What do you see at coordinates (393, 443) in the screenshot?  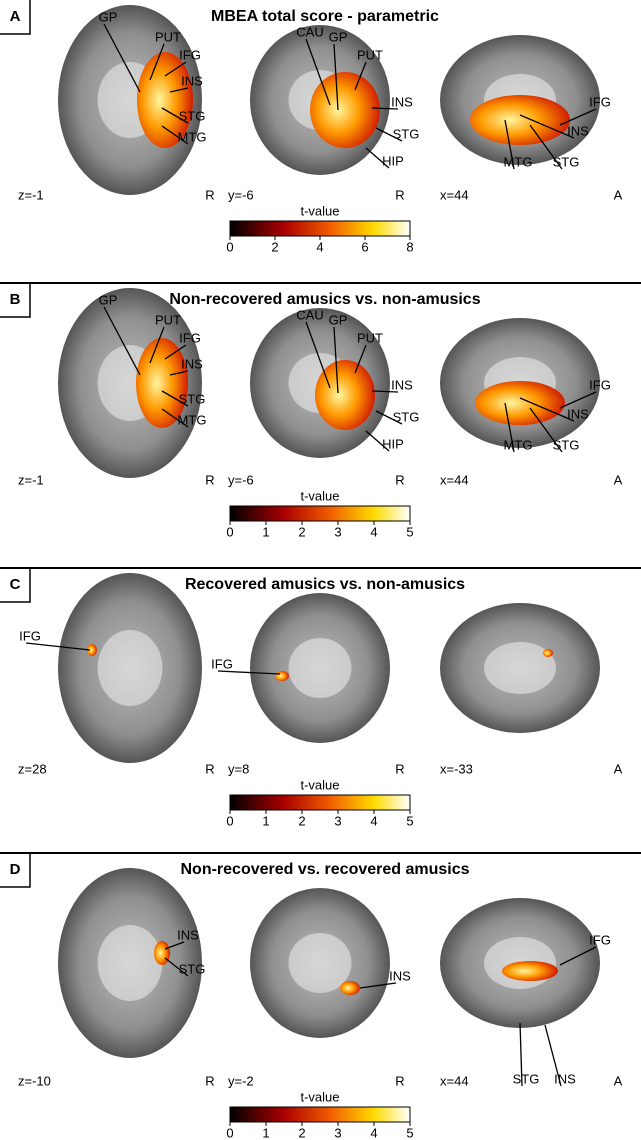 I see `region-label: HIP` at bounding box center [393, 443].